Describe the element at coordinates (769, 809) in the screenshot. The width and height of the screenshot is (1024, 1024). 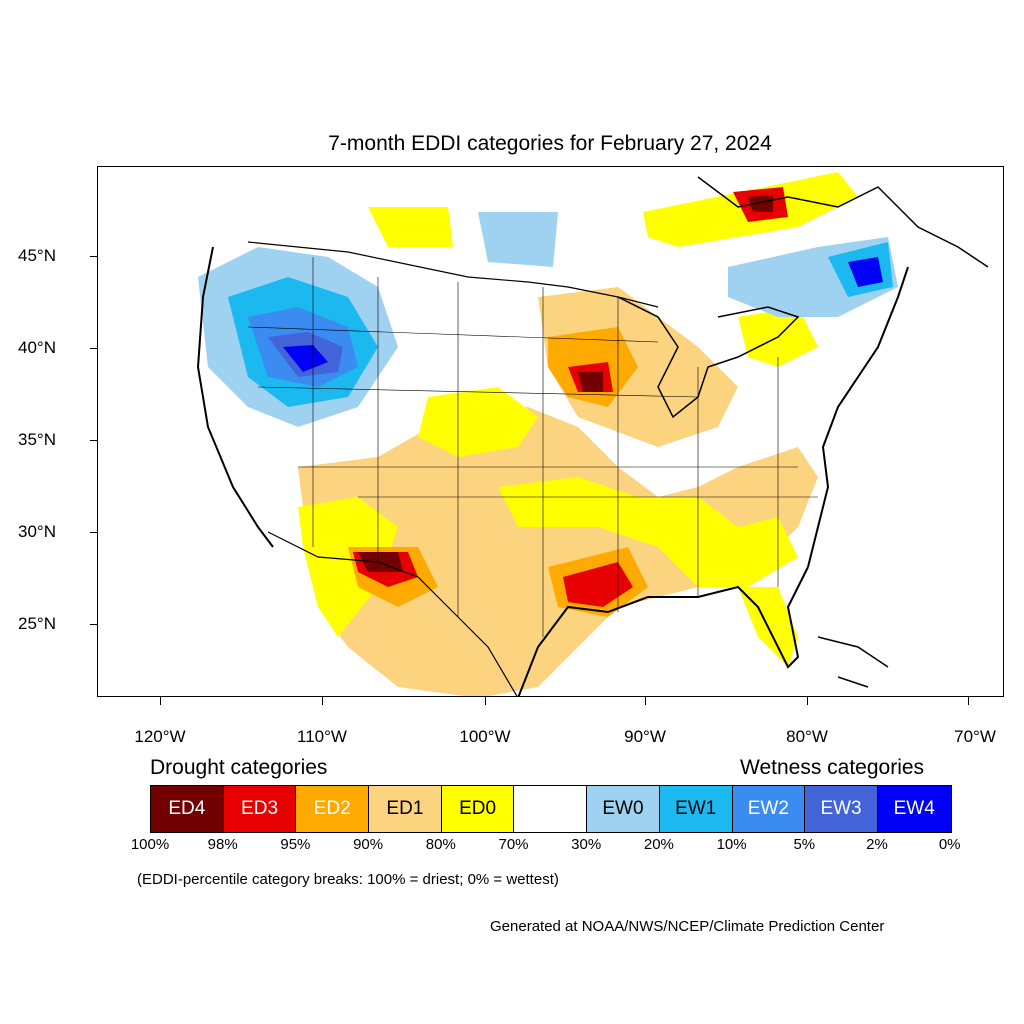
I see `legend-swatch-ew2: EW2` at that location.